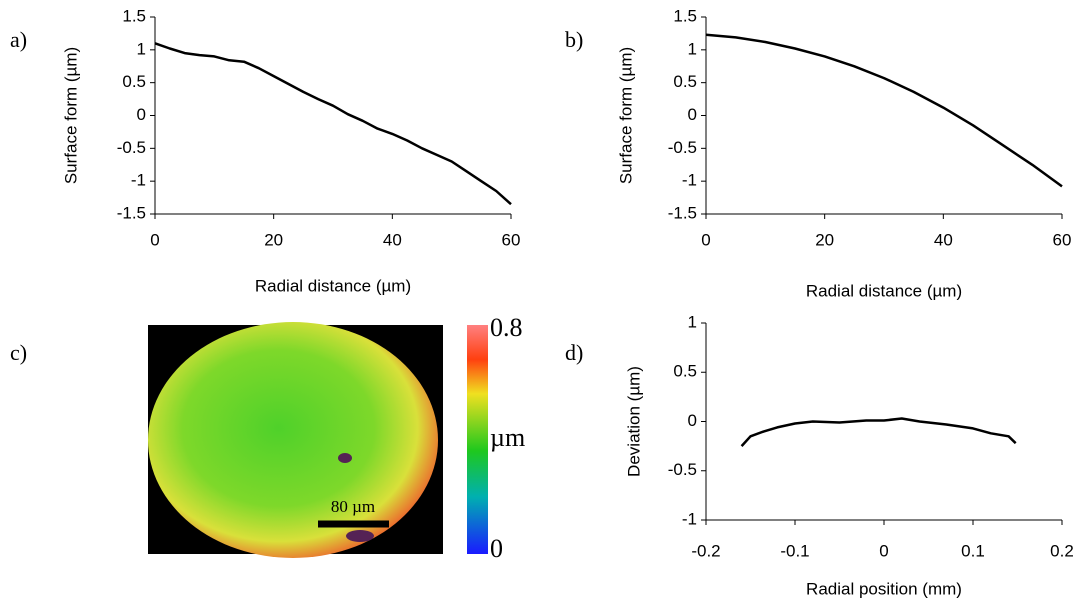  Describe the element at coordinates (293, 440) in the screenshot. I see `map-surface` at that location.